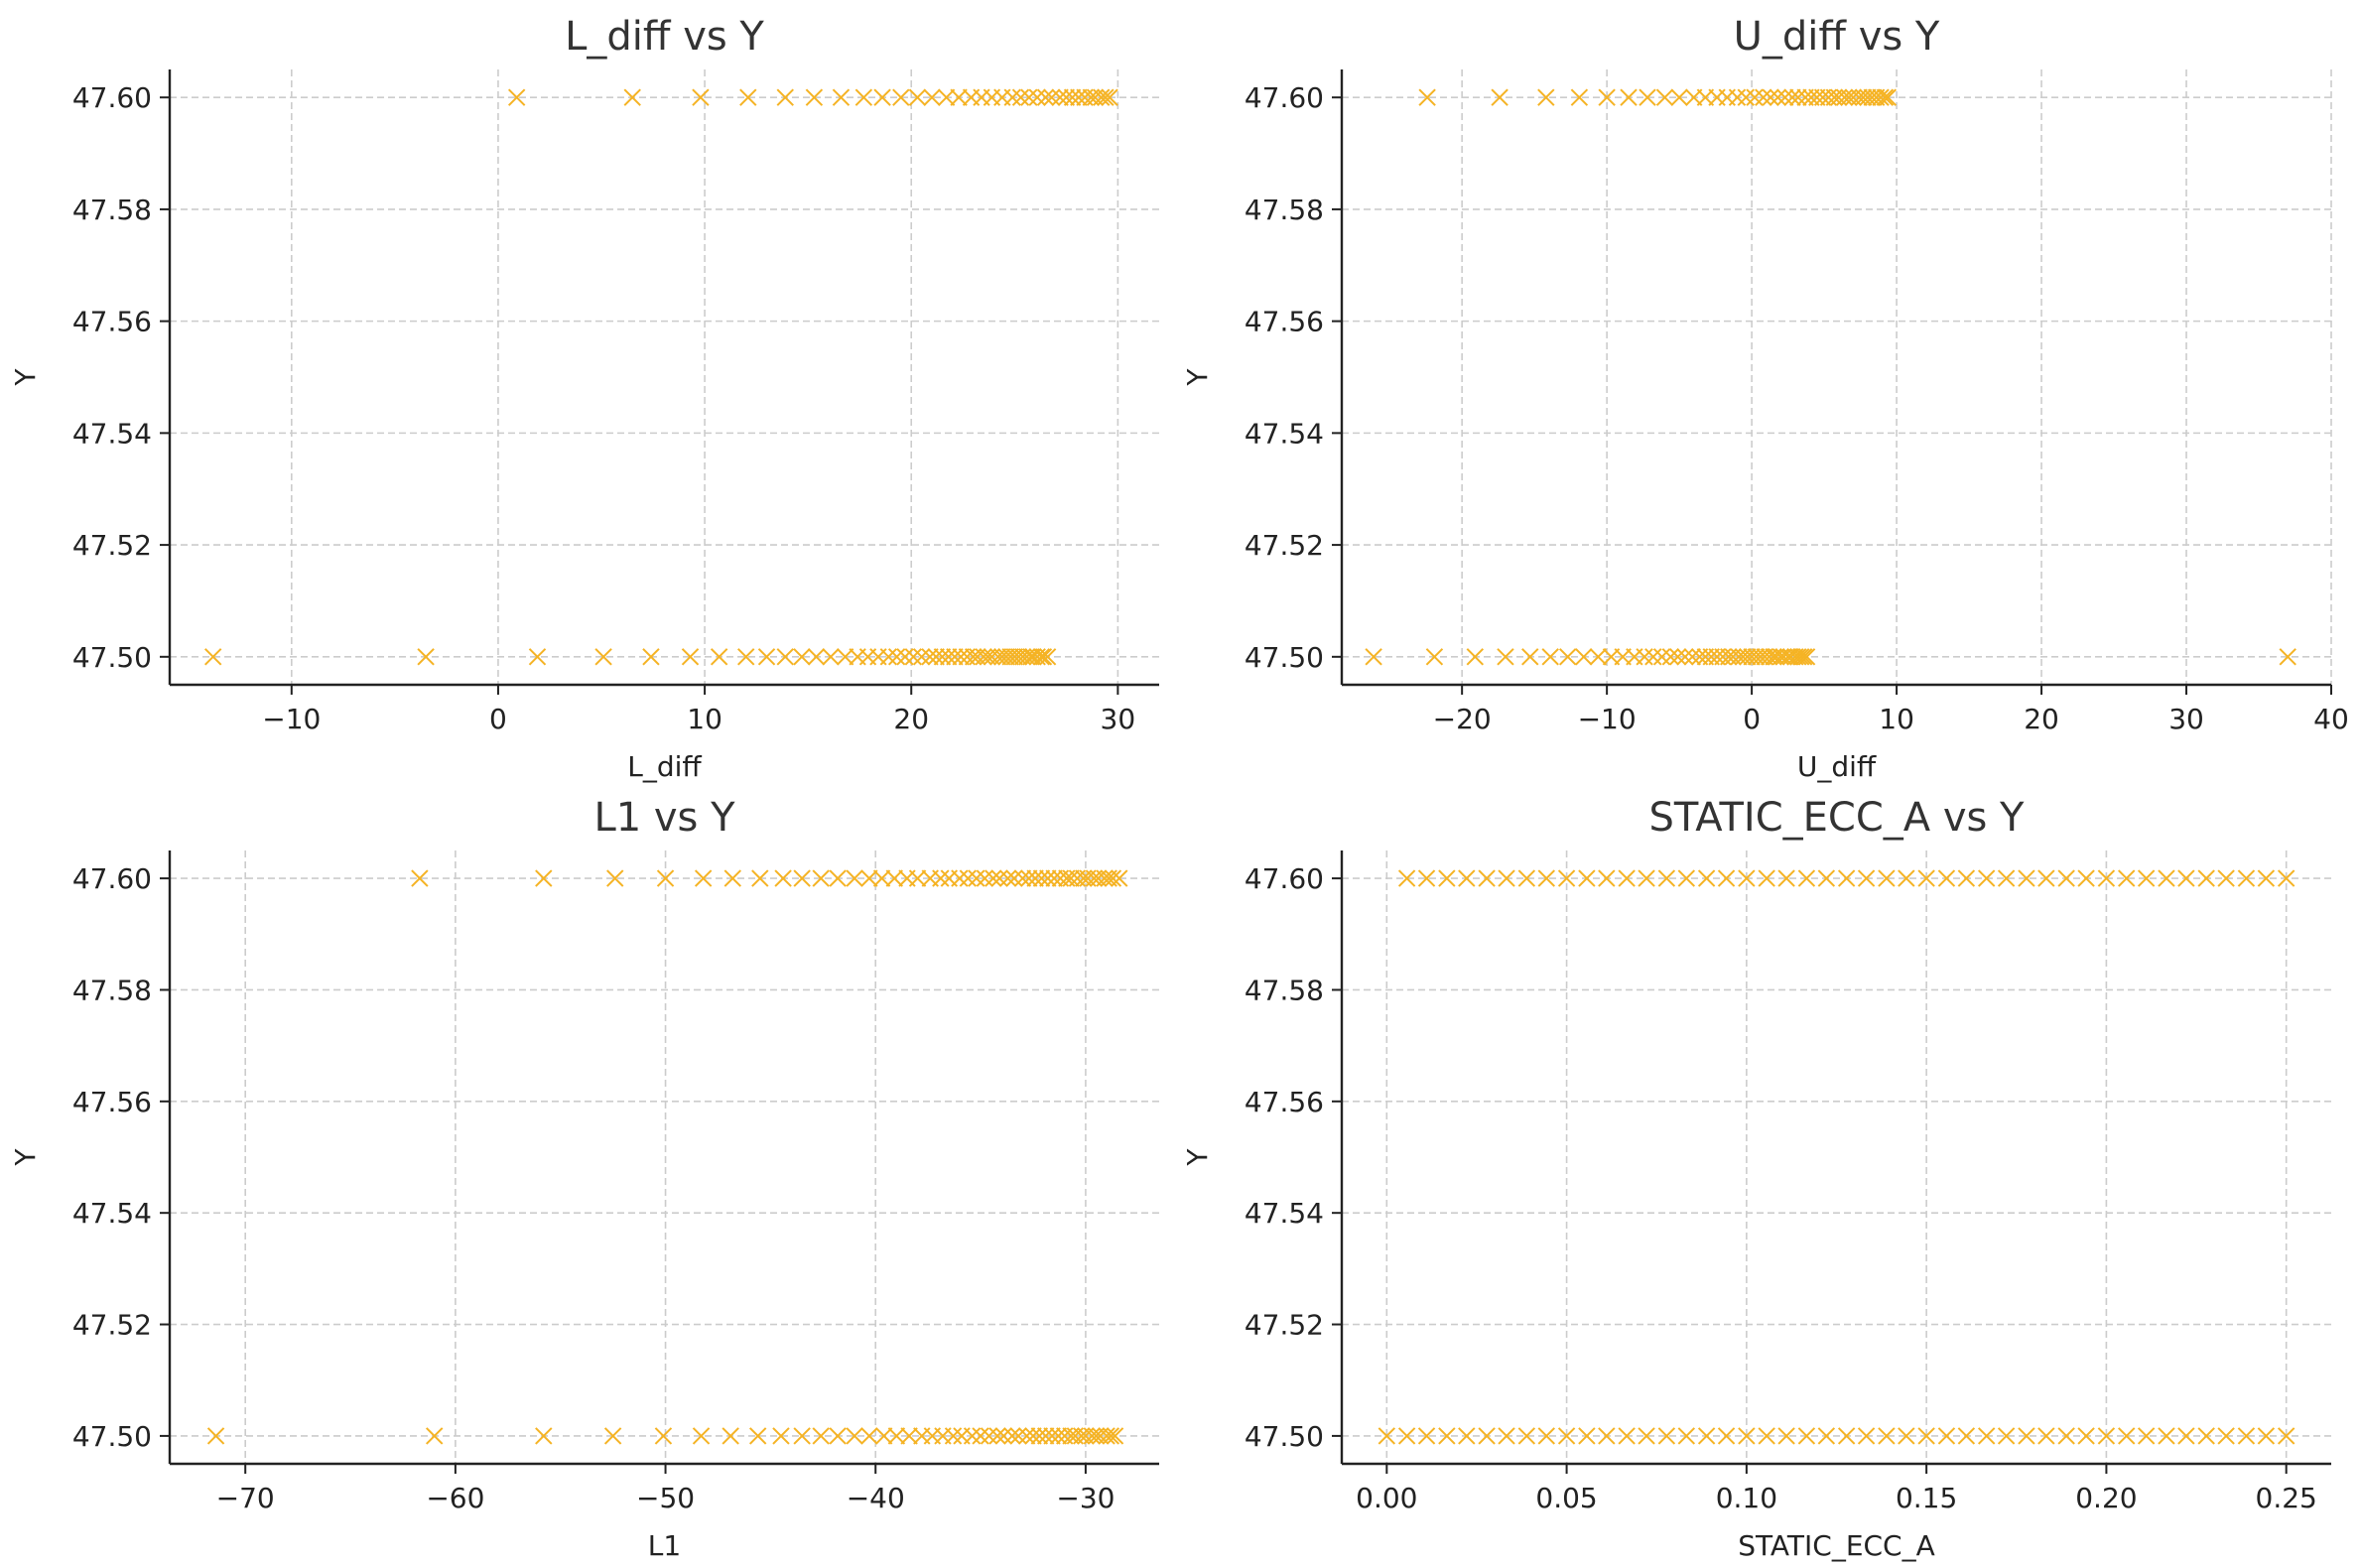 This screenshot has width=2361, height=1568. Describe the element at coordinates (1837, 37) in the screenshot. I see `chart-title: U_diff vs Y` at that location.